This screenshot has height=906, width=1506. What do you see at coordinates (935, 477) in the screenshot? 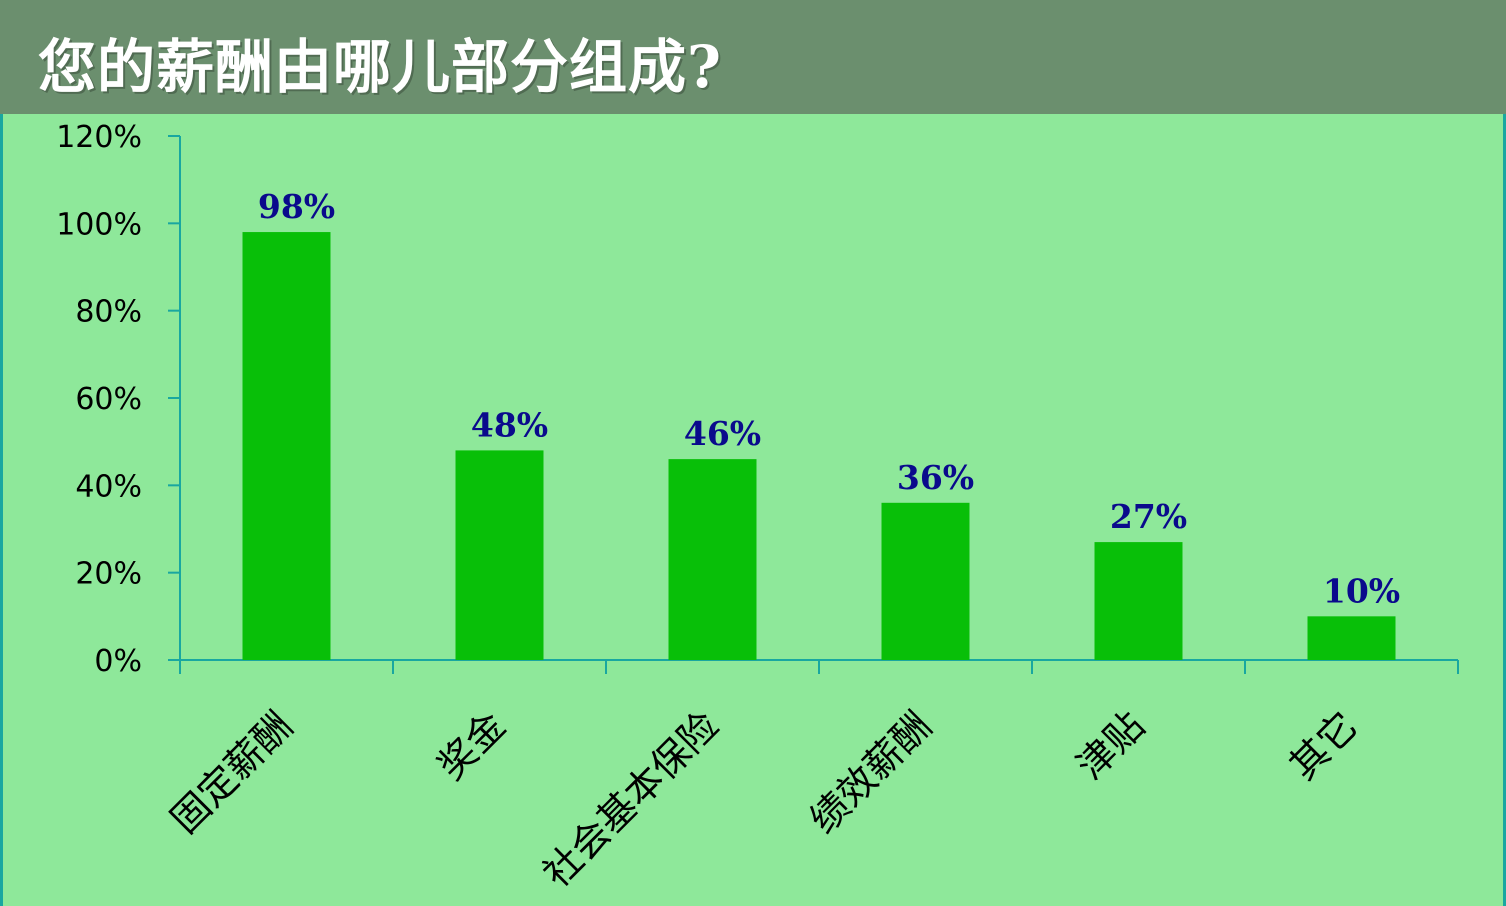
I see `data-label: 36%` at bounding box center [935, 477].